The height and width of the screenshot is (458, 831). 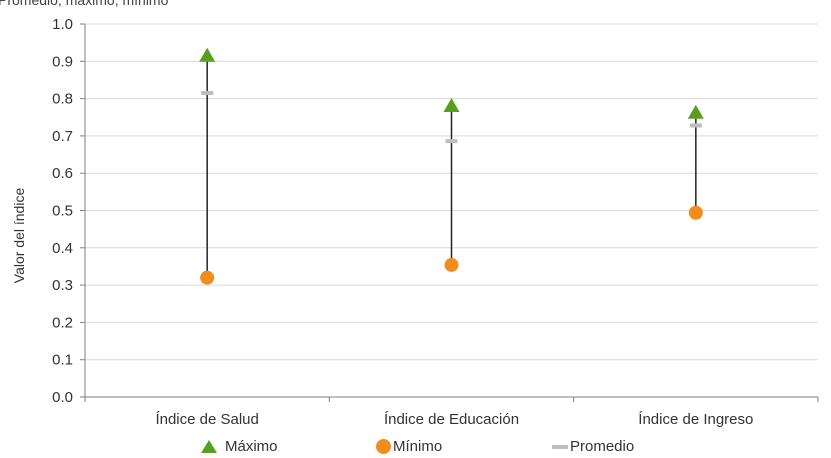 What do you see at coordinates (62, 285) in the screenshot?
I see `y-tick-label: 0.3` at bounding box center [62, 285].